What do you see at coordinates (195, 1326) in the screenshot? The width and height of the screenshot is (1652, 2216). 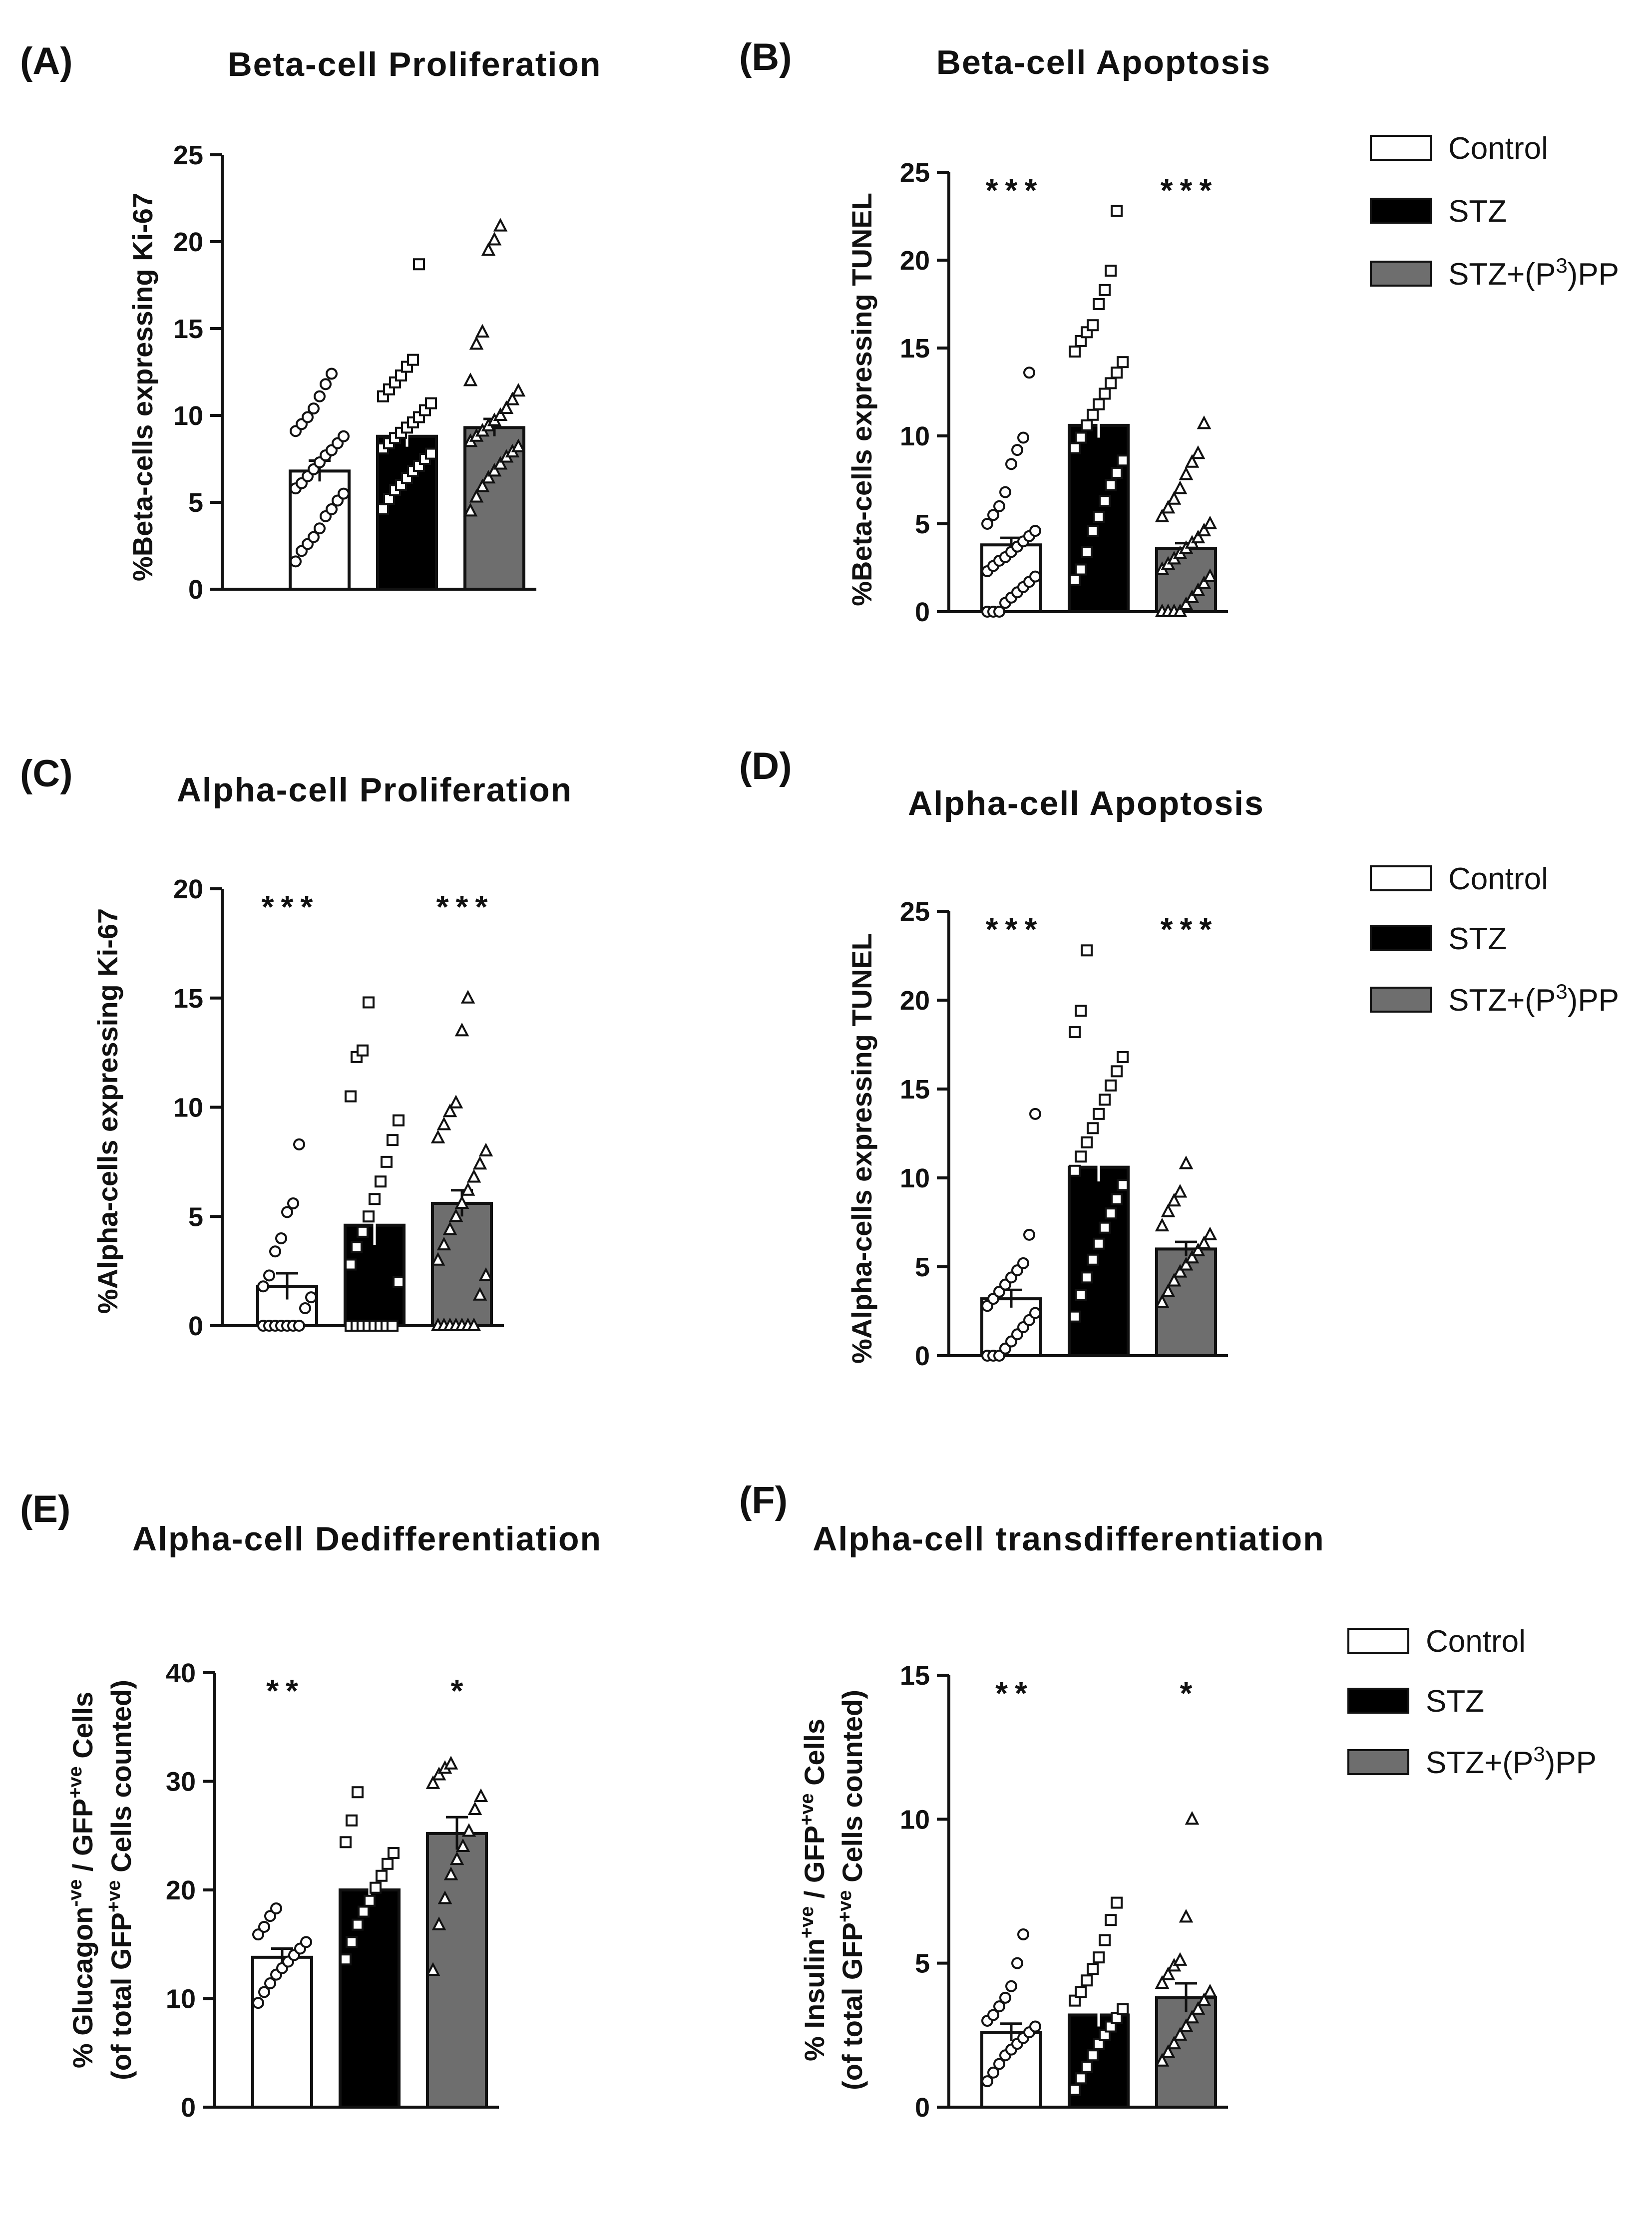 I see `panel-c-y-tick-label: 0` at bounding box center [195, 1326].